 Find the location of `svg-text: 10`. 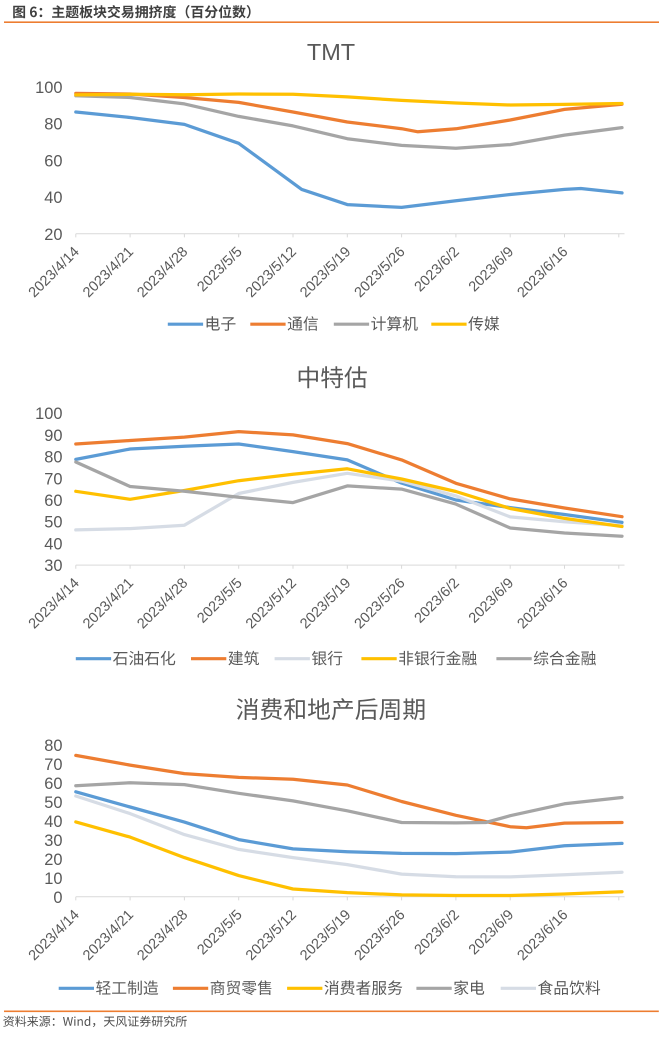

svg-text: 10 is located at coordinates (53, 879).